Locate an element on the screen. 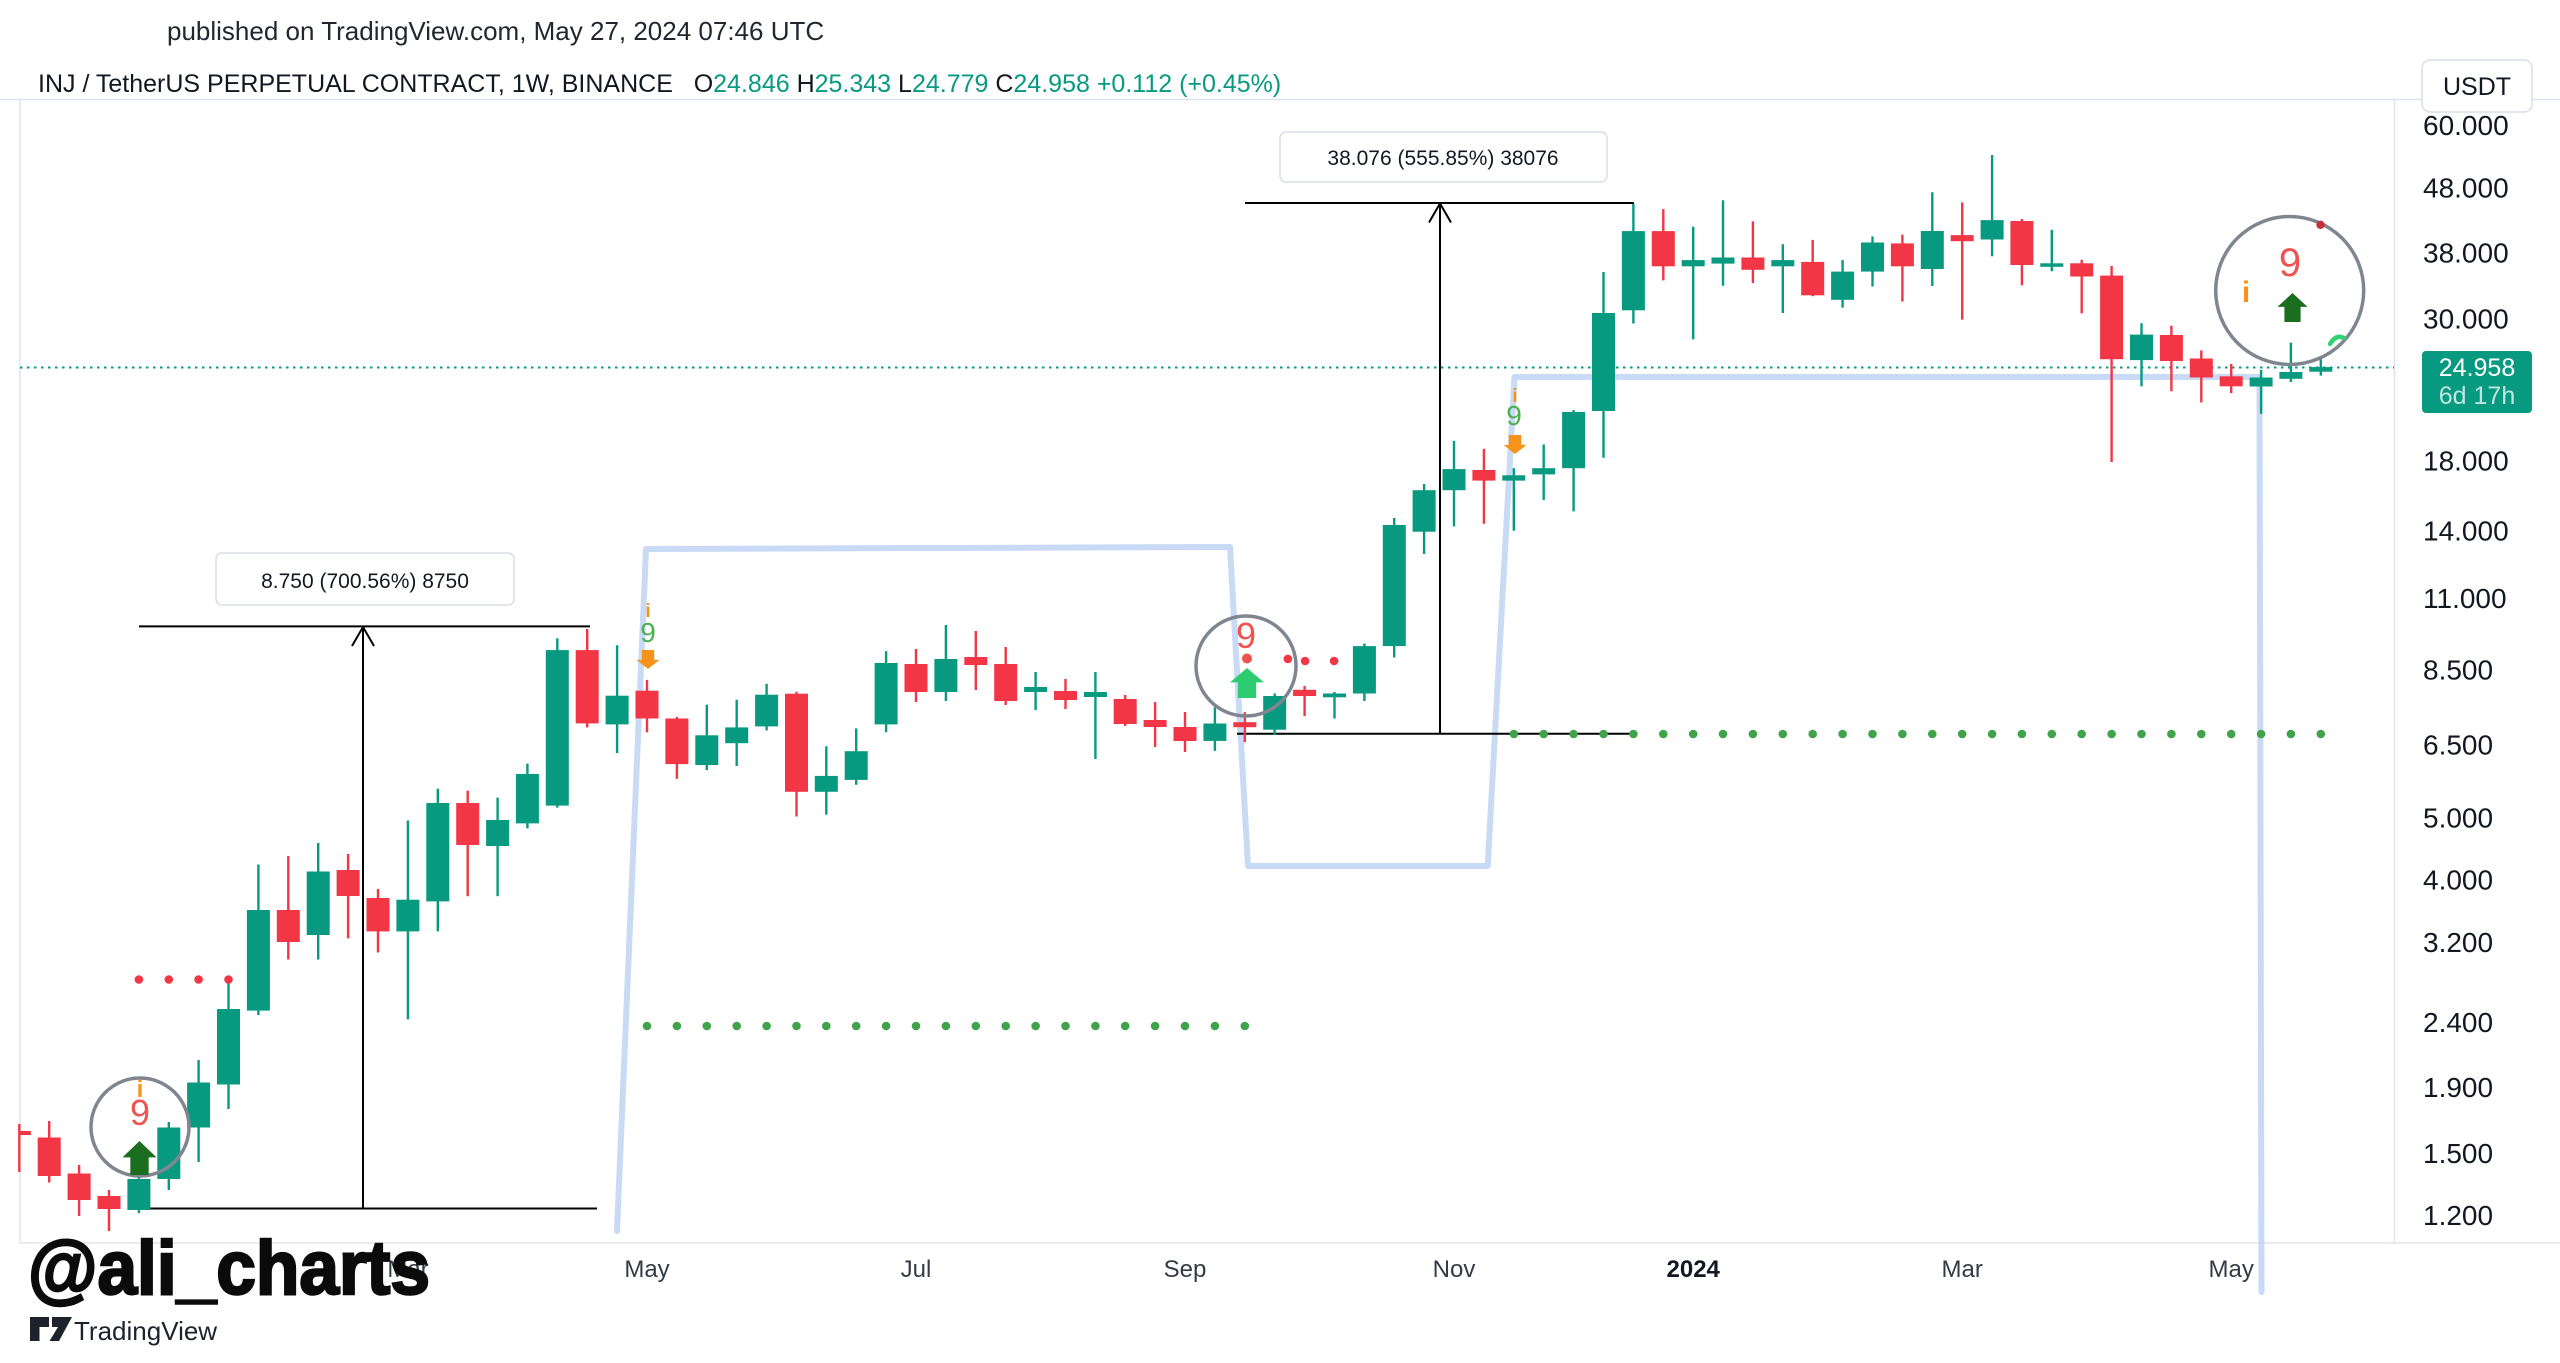 Image resolution: width=2560 pixels, height=1363 pixels. svg-text: 4.000 is located at coordinates (2458, 880).